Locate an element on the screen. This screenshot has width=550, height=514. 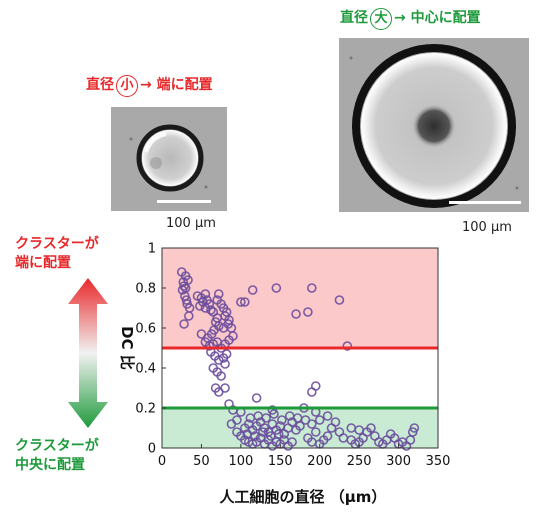
scale-label-large: 100 μm is located at coordinates (487, 227).